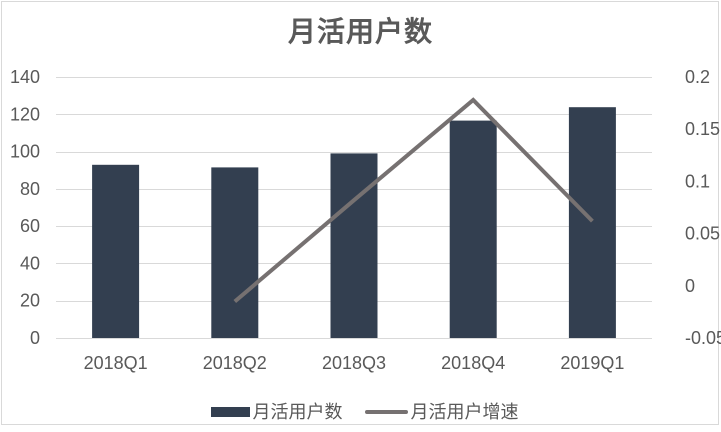  I want to click on bar-2018Q3, so click(354, 245).